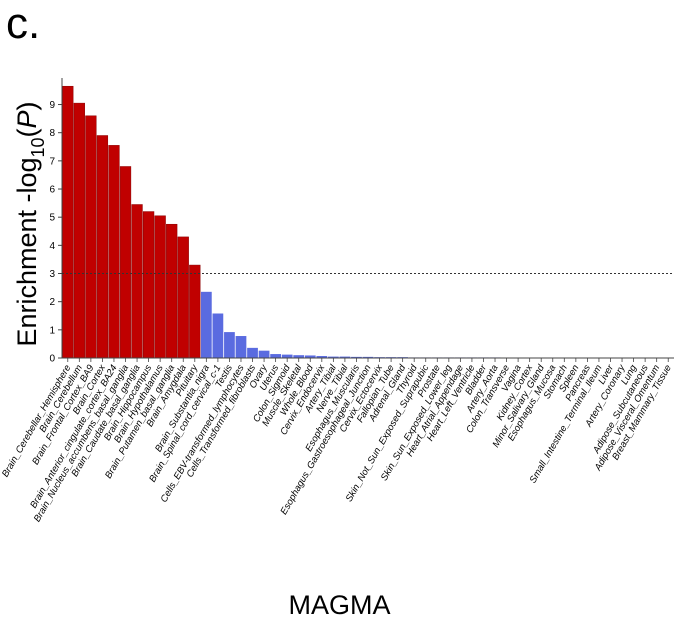 The width and height of the screenshot is (679, 625). Describe the element at coordinates (52, 105) in the screenshot. I see `y-tick-label: 9` at that location.